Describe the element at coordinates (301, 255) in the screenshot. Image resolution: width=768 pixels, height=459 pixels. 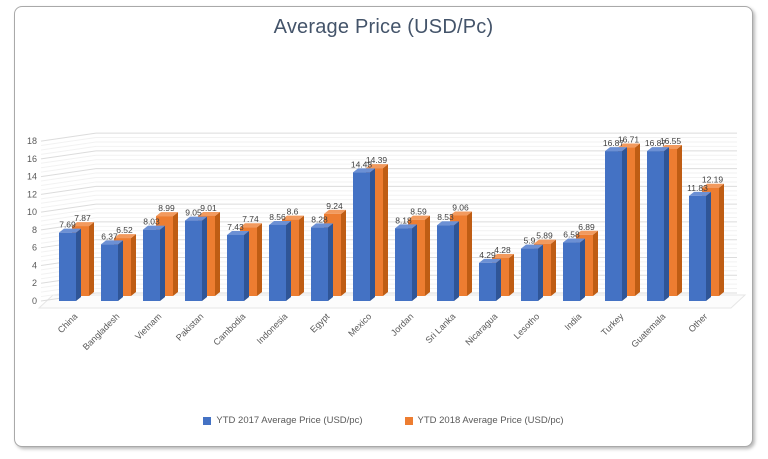
I see `bar-2018-indonesia-side` at that location.